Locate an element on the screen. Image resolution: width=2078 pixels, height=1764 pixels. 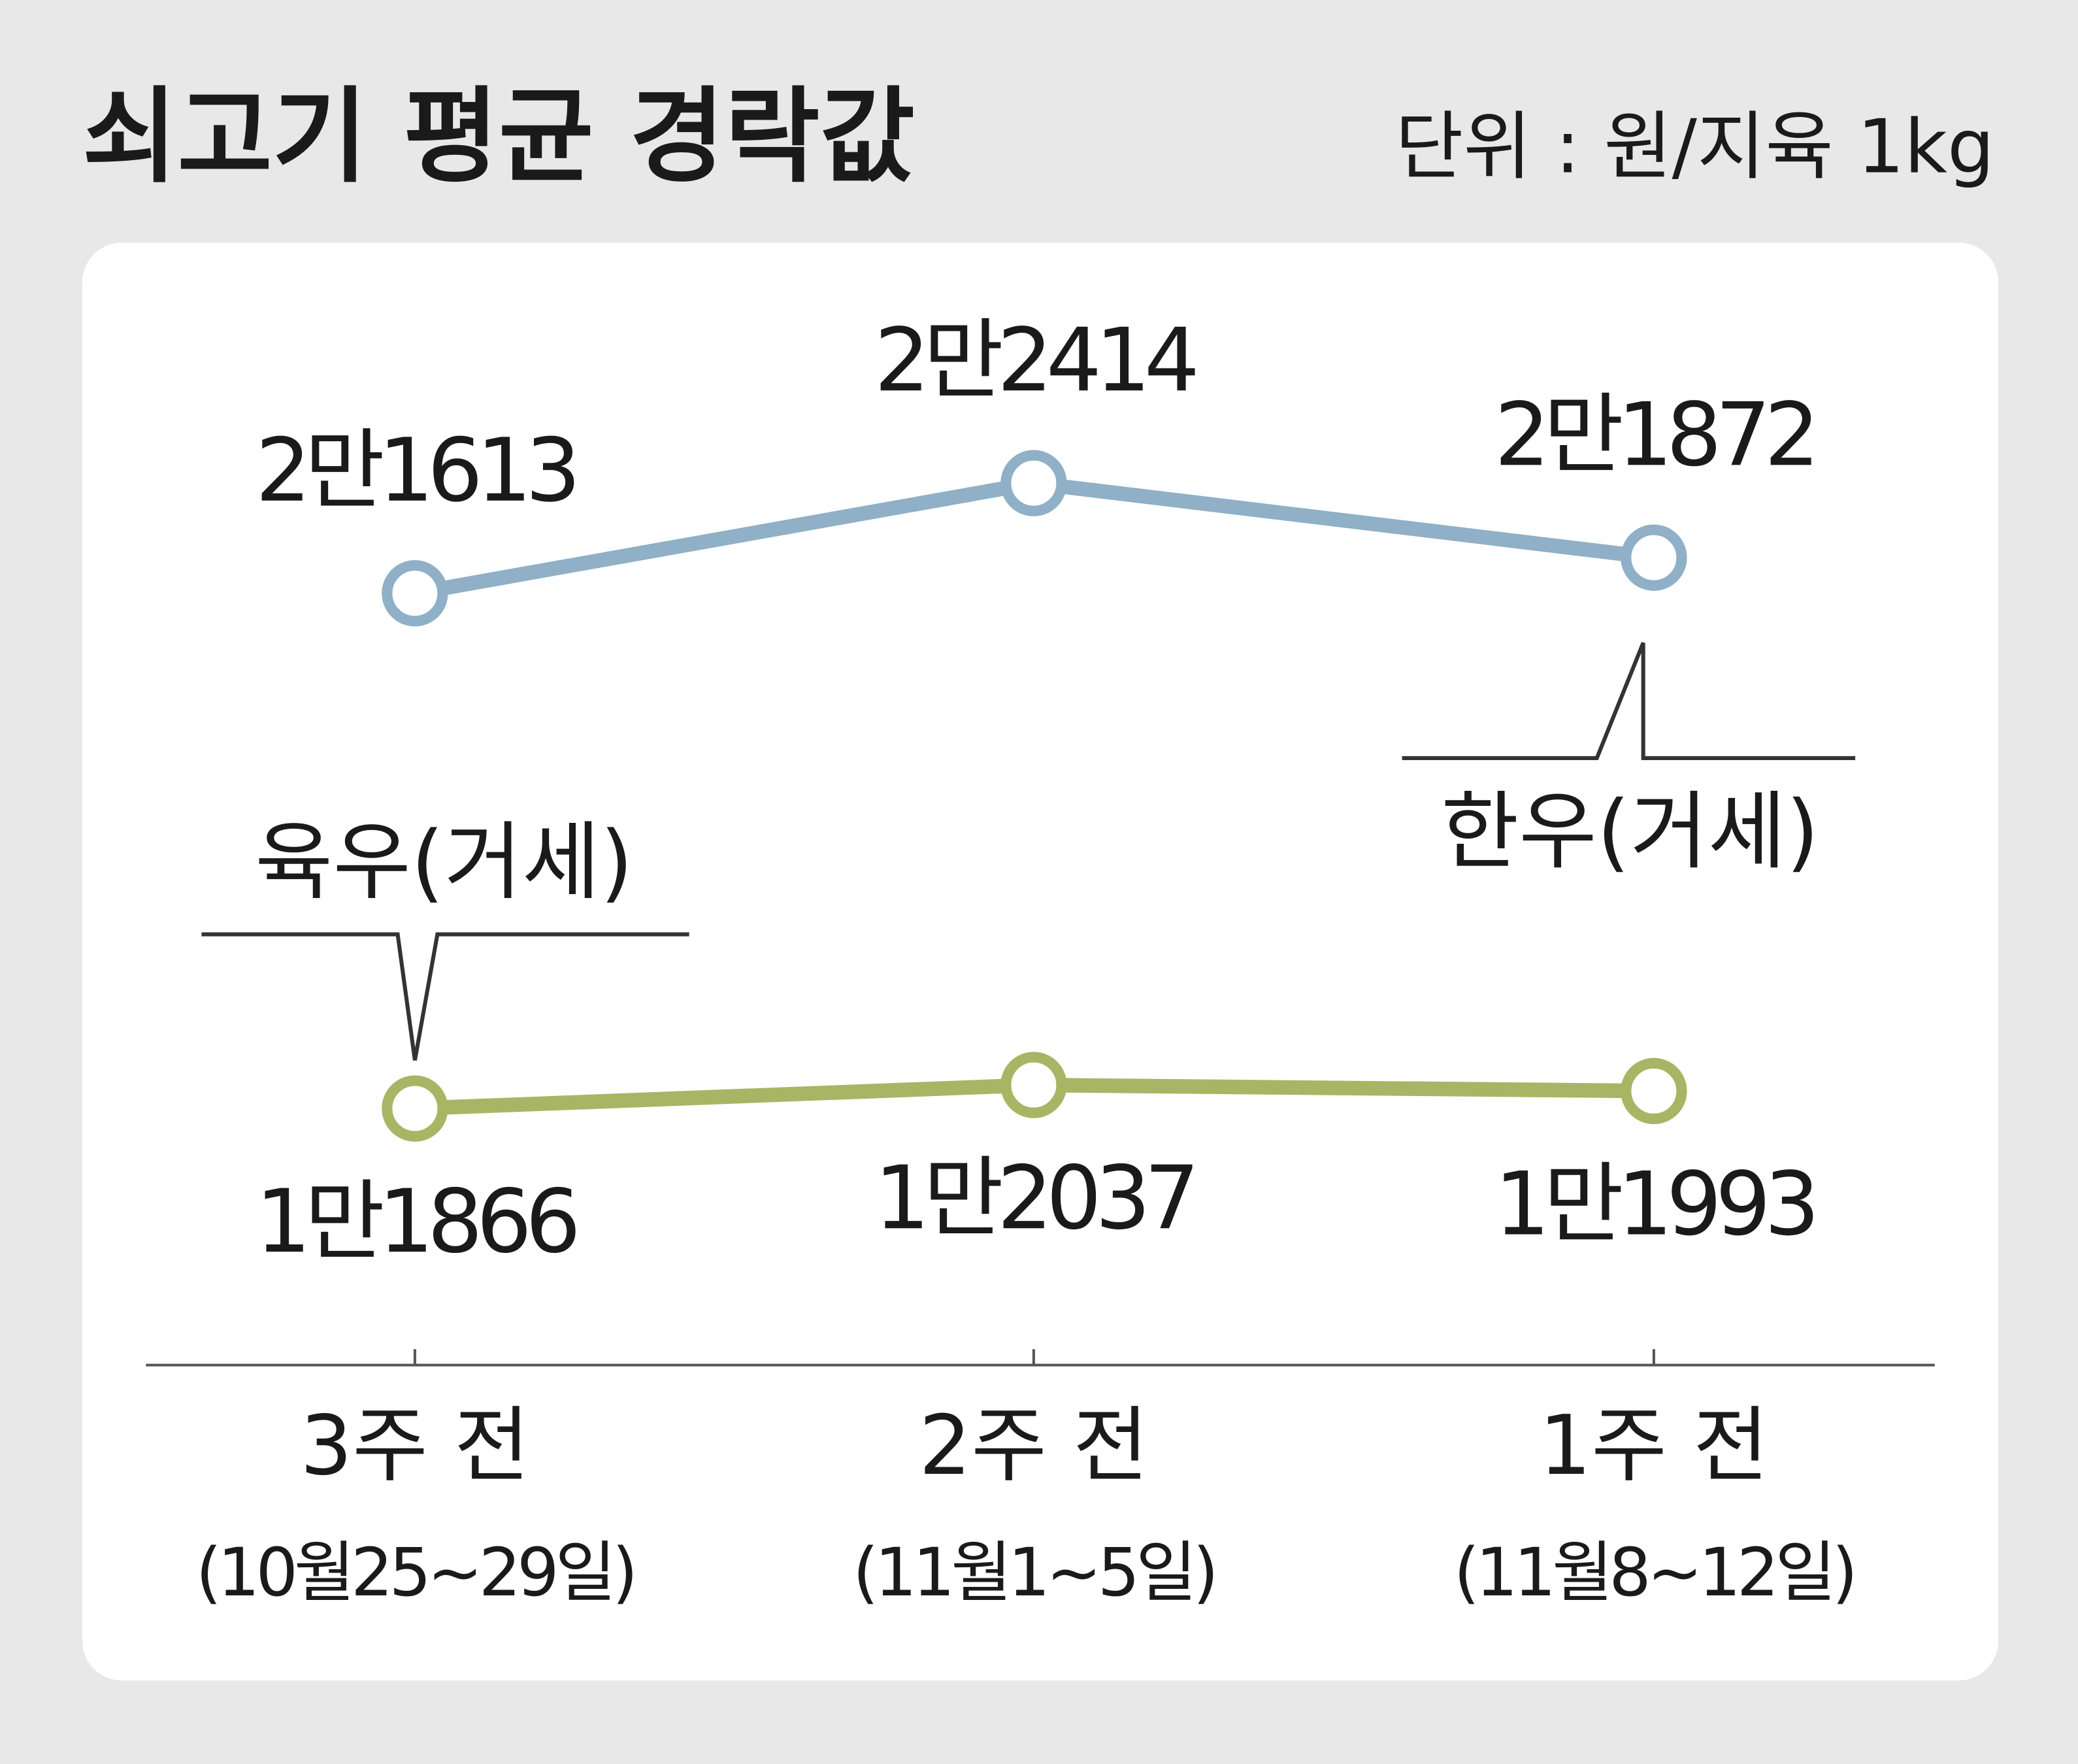
series-label: 한우(거세) is located at coordinates (1630, 831).